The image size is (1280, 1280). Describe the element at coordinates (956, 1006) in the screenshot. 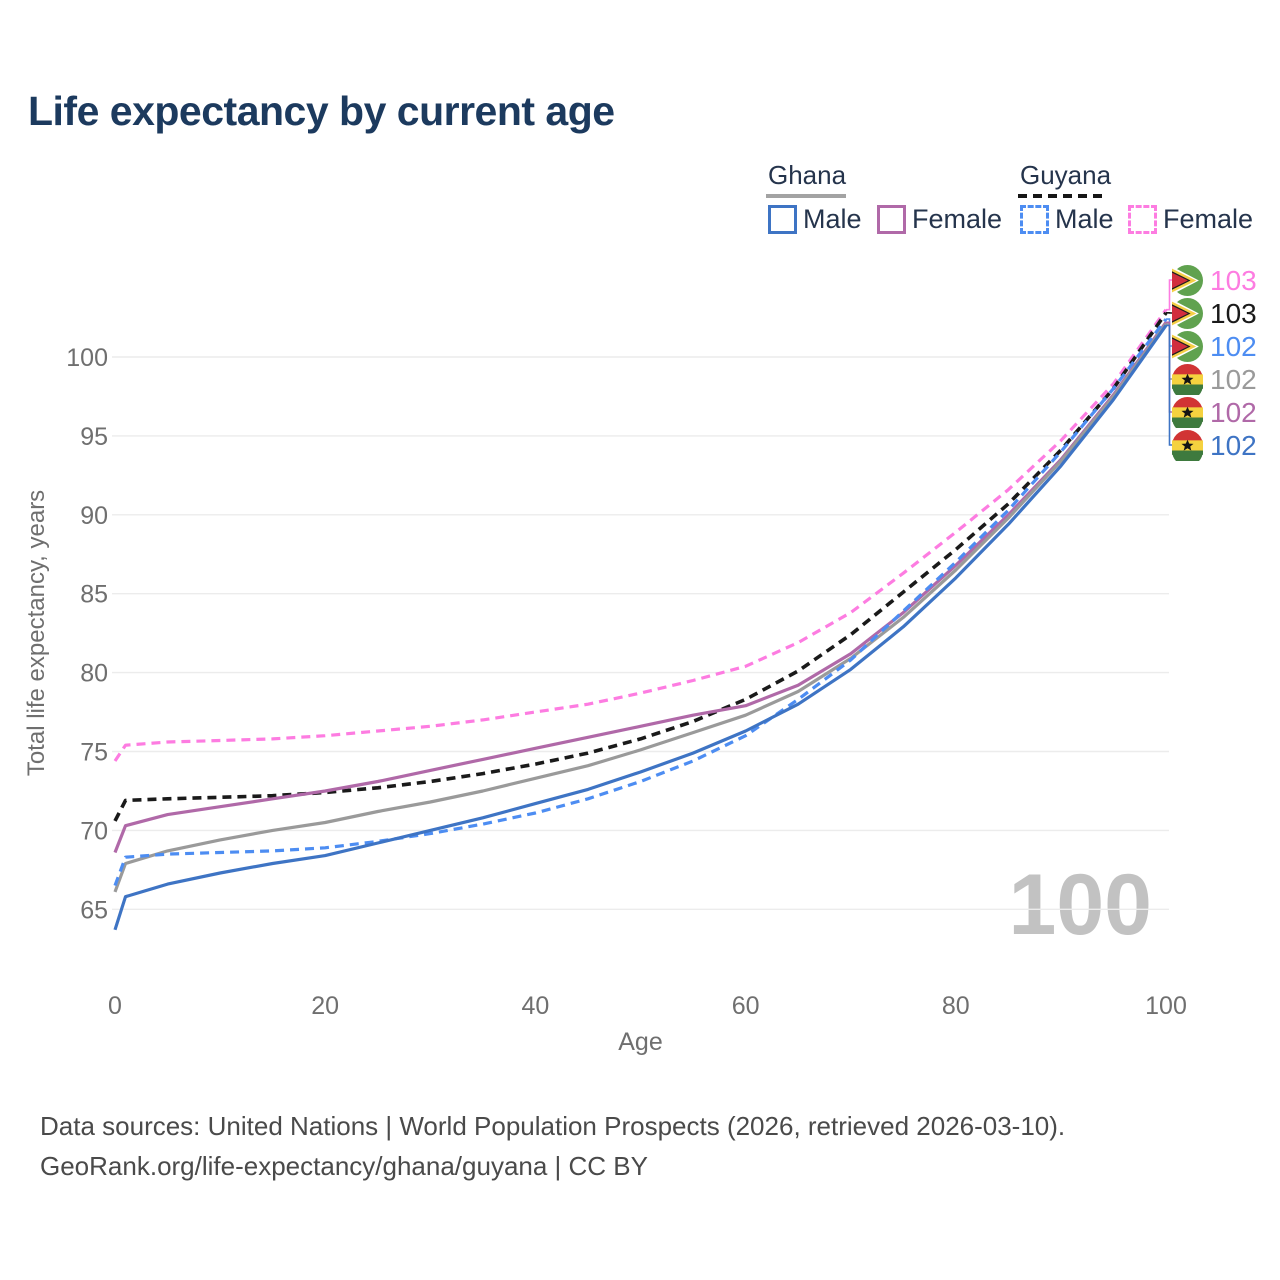

I see `x-tick-label: 80` at that location.